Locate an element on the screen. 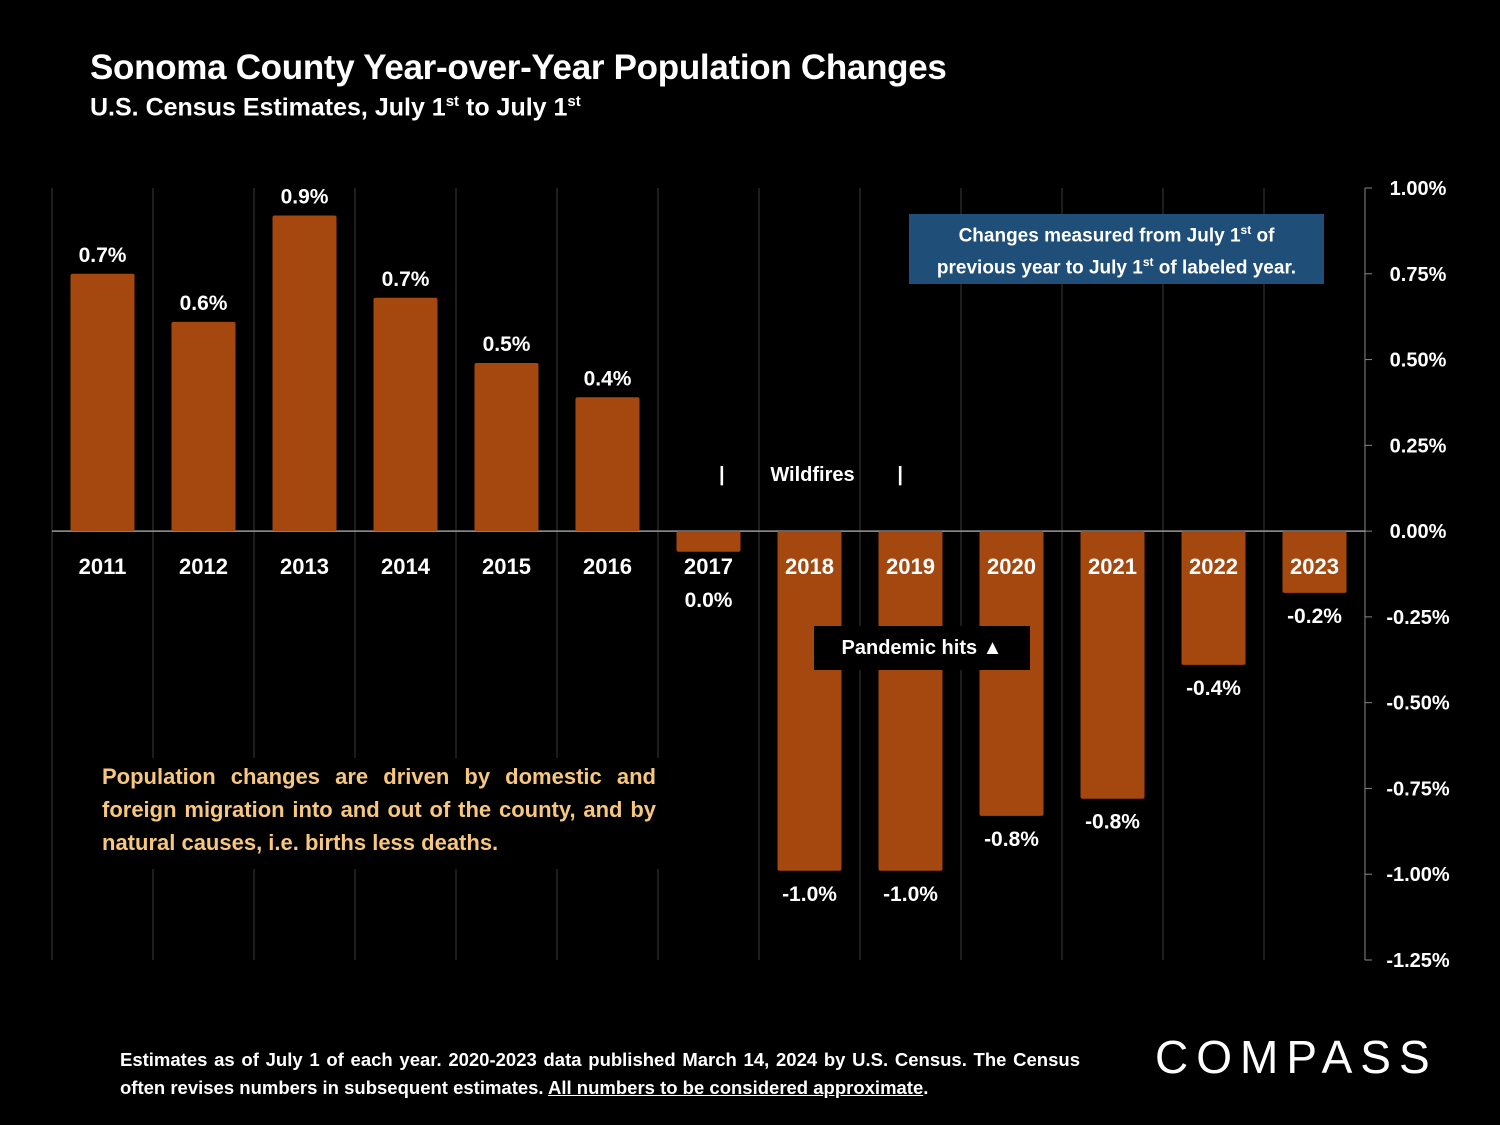 The height and width of the screenshot is (1125, 1500). bar-2015 is located at coordinates (506, 447).